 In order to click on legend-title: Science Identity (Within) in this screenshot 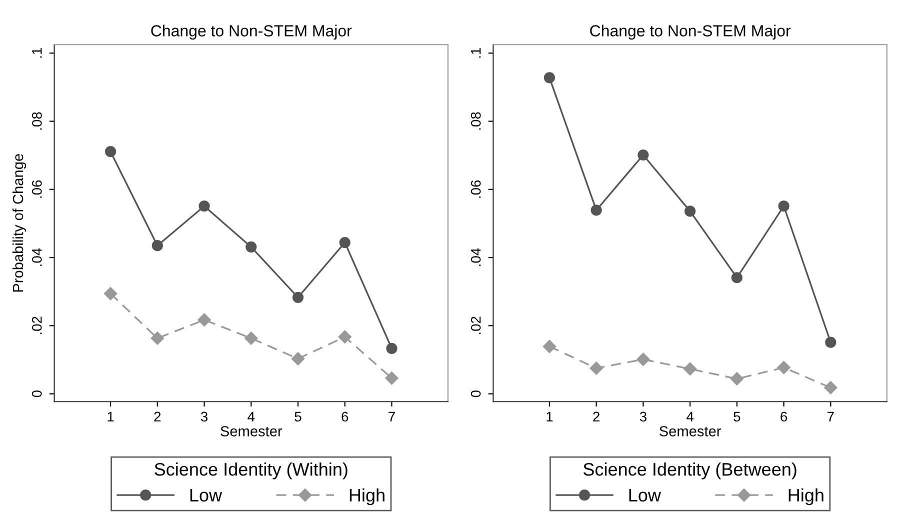, I will do `click(251, 471)`.